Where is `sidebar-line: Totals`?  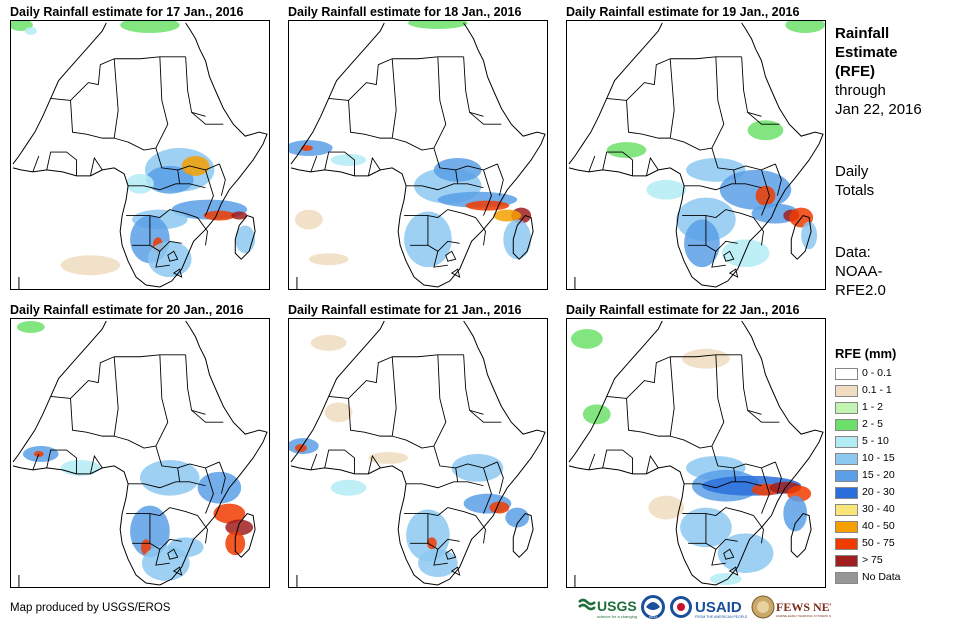 sidebar-line: Totals is located at coordinates (855, 190).